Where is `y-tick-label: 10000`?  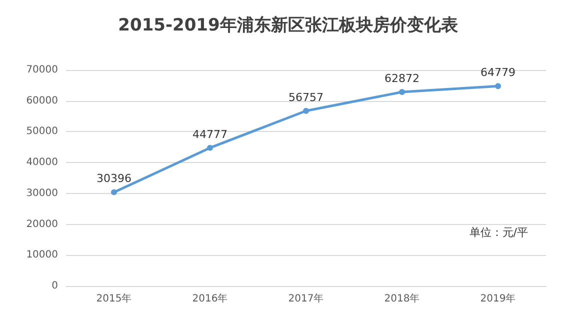
y-tick-label: 10000 is located at coordinates (42, 255).